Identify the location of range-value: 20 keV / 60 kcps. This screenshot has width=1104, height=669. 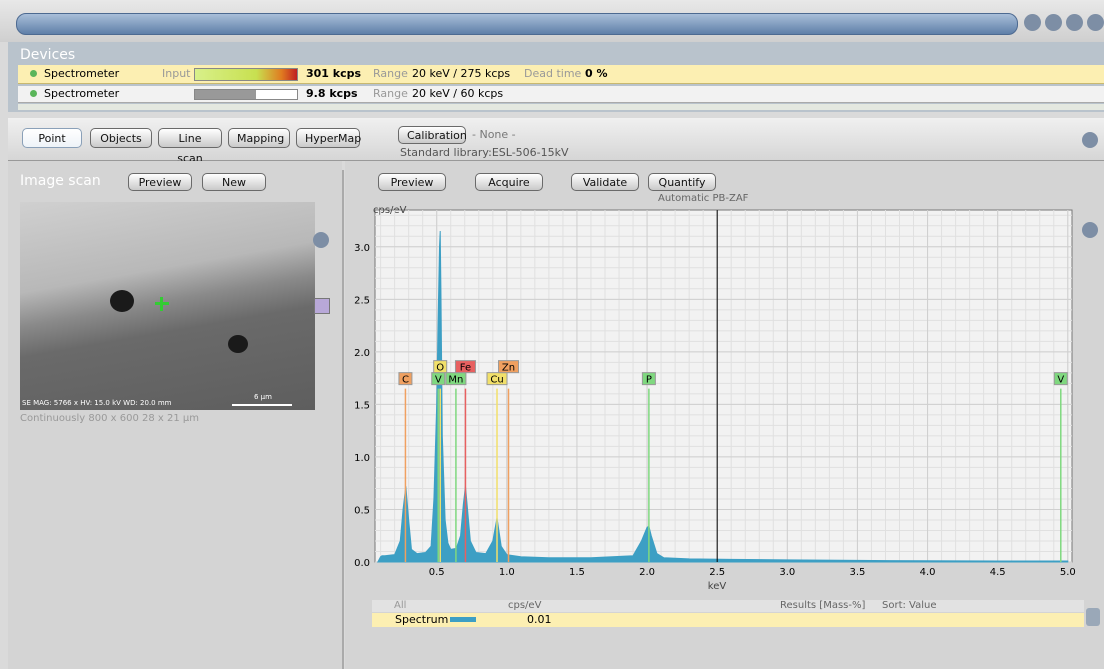
(458, 93).